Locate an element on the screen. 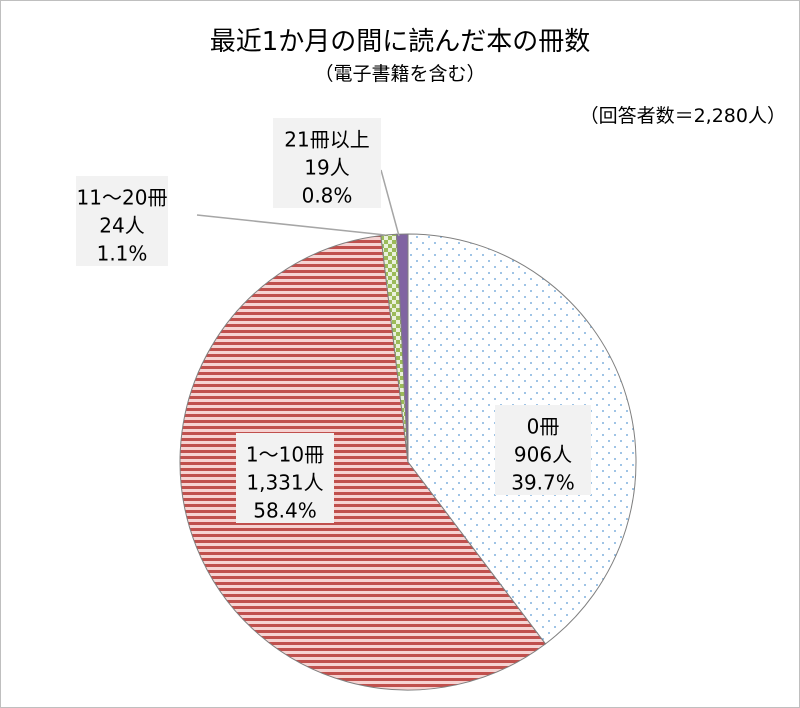  data-label-count: 1,331人 is located at coordinates (284, 483).